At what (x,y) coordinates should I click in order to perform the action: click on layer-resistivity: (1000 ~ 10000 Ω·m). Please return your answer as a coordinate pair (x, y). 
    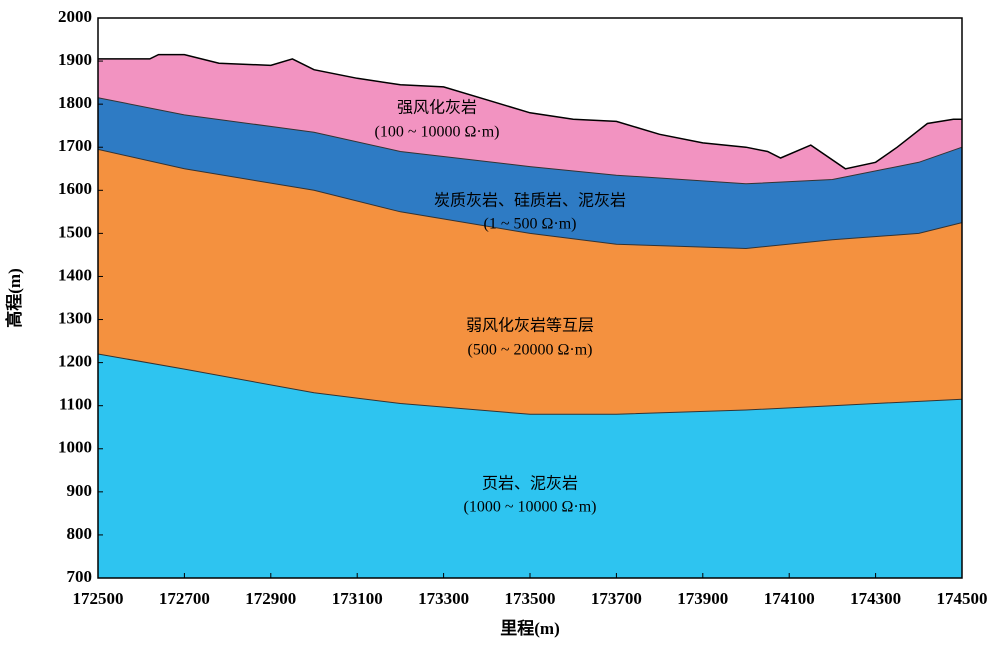
    Looking at the image, I should click on (530, 507).